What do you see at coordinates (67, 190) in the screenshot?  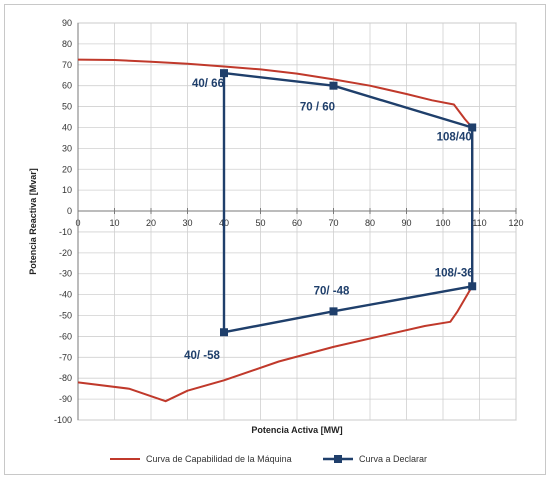 I see `y-tick-label: 10` at bounding box center [67, 190].